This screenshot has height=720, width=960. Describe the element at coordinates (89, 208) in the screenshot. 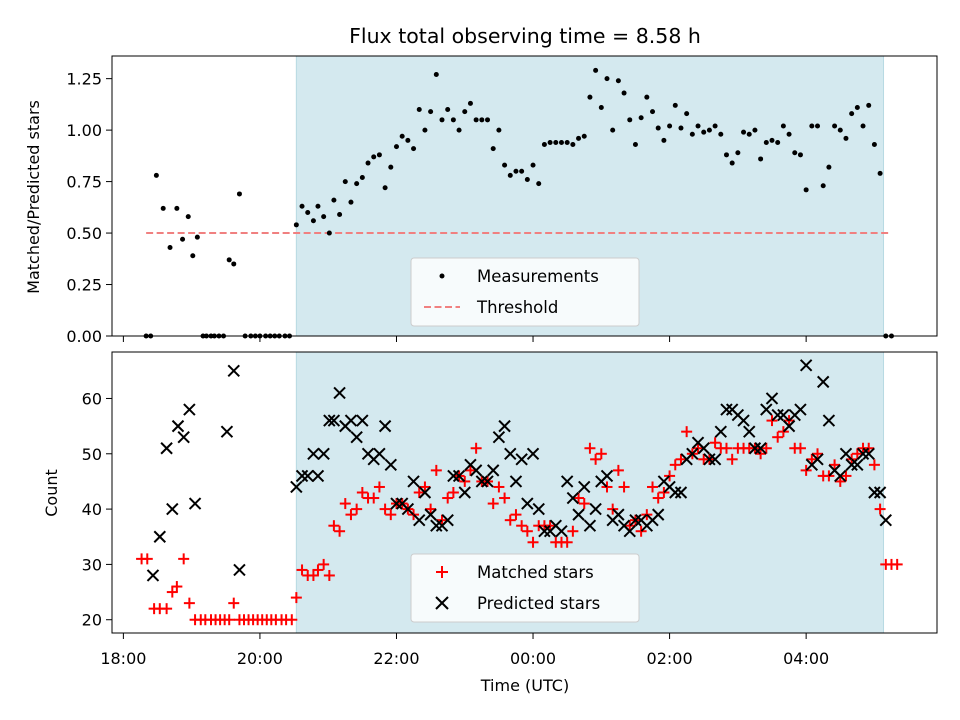

I see `top-y-ticks: 0.00 0.25 0.50 0.75 1.00 1.25` at that location.